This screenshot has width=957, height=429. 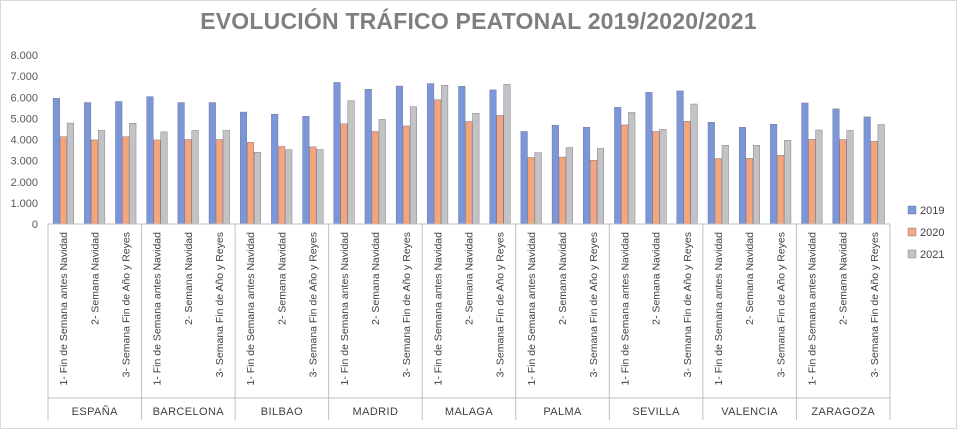 I want to click on legend: 2019 2020 2021, so click(x=925, y=233).